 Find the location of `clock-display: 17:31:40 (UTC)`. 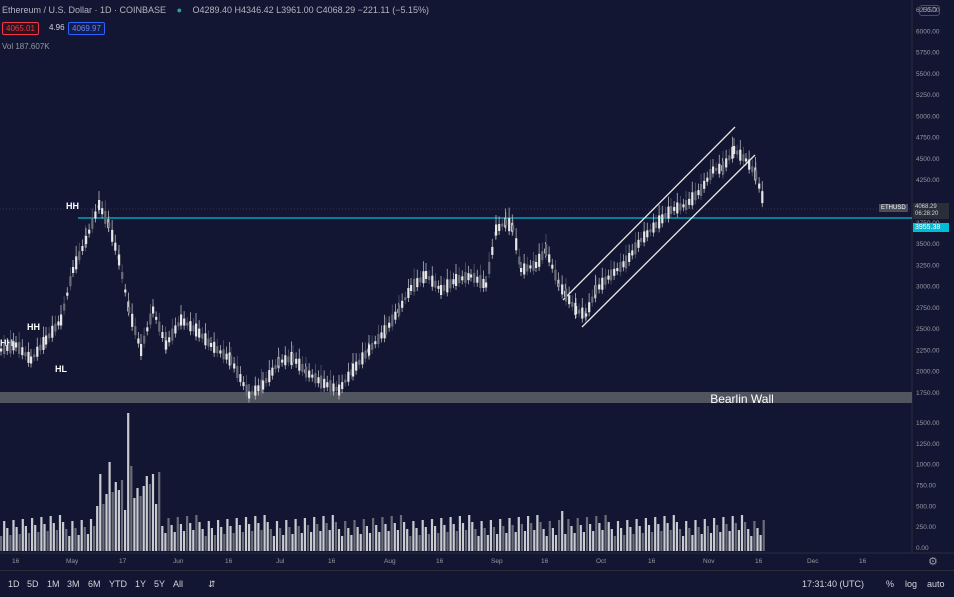

clock-display: 17:31:40 (UTC) is located at coordinates (833, 584).